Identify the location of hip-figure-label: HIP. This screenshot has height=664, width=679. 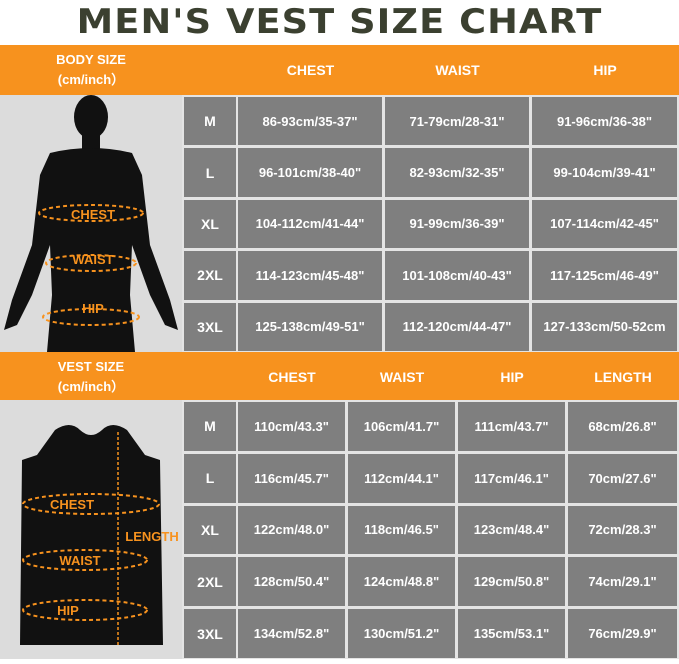
(93, 308).